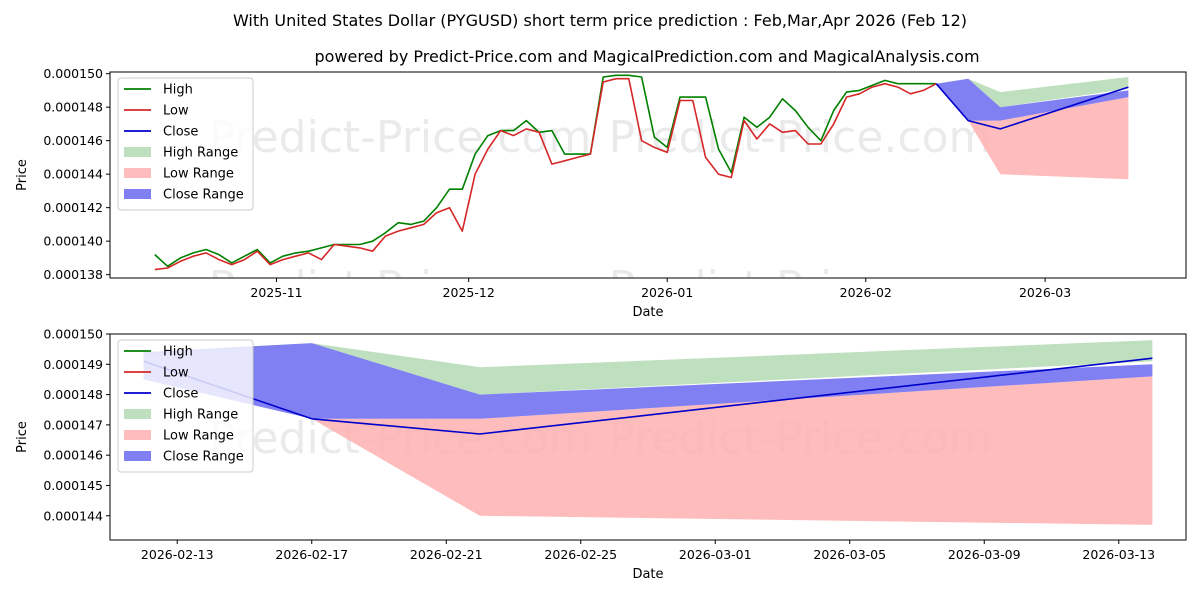 The image size is (1200, 604). What do you see at coordinates (866, 292) in the screenshot?
I see `x-tick-label: 2026-02` at bounding box center [866, 292].